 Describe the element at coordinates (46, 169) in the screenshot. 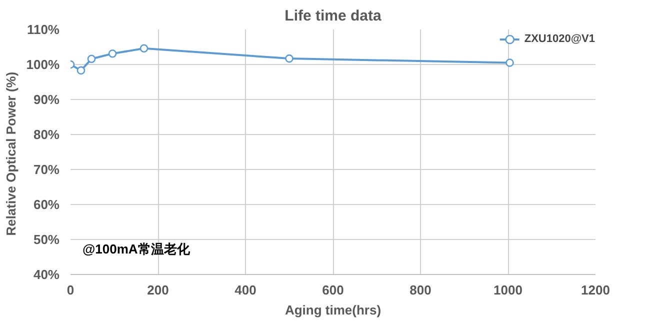

I see `y-tick-label: 70%` at that location.